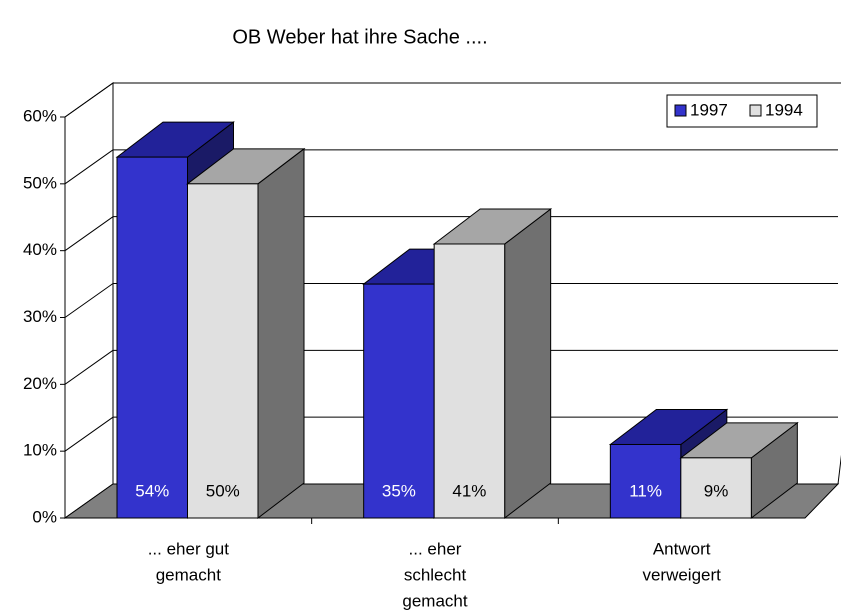 This screenshot has height=614, width=841. What do you see at coordinates (681, 574) in the screenshot?
I see `x-tick-label: verweigert` at bounding box center [681, 574].